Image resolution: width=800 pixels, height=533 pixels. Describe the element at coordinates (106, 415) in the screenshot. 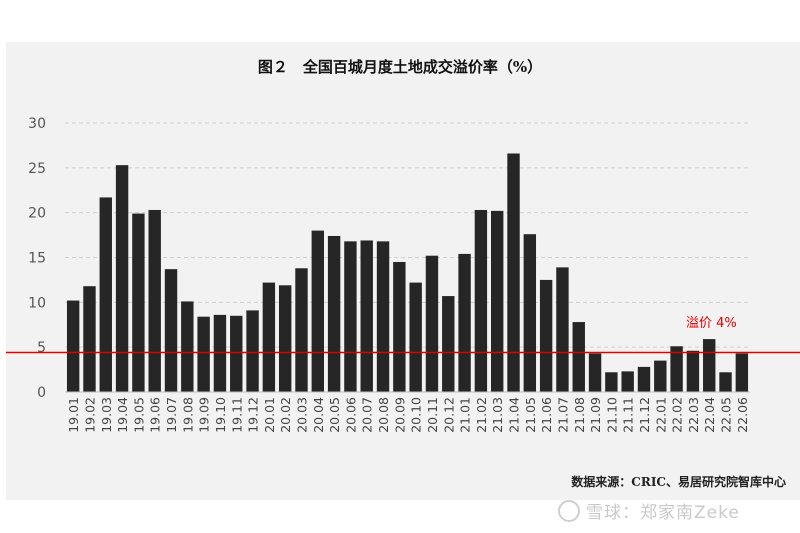

I see `x-tick-label: 19.03` at that location.